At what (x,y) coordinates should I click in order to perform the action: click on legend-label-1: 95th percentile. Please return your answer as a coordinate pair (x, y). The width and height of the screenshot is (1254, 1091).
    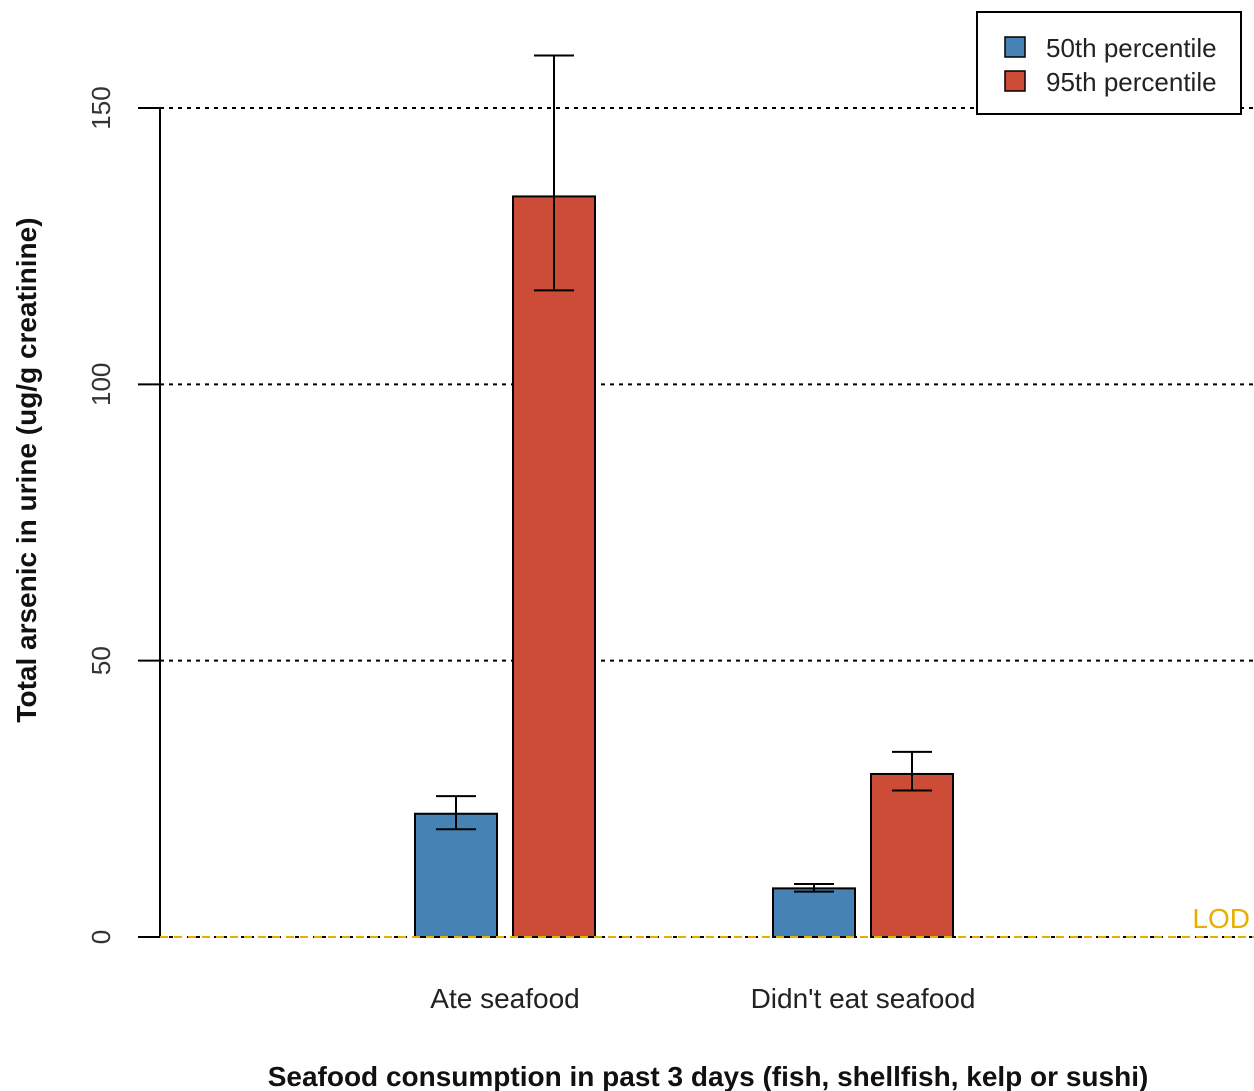
    Looking at the image, I should click on (1131, 82).